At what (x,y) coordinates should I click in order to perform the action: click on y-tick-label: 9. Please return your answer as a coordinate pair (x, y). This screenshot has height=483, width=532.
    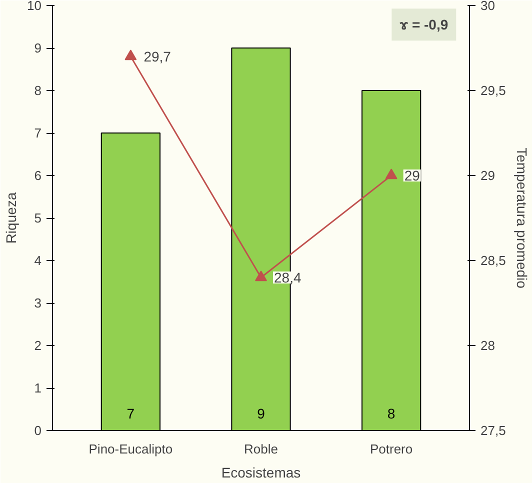
    Looking at the image, I should click on (38, 48).